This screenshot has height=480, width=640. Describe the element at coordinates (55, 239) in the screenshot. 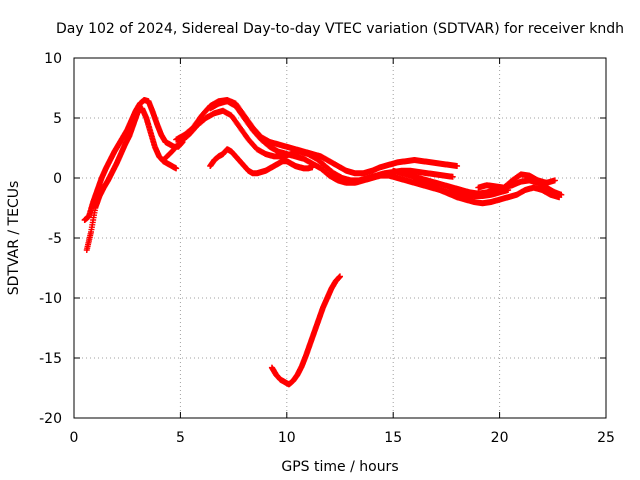

I see `y-tick-label: -5` at that location.